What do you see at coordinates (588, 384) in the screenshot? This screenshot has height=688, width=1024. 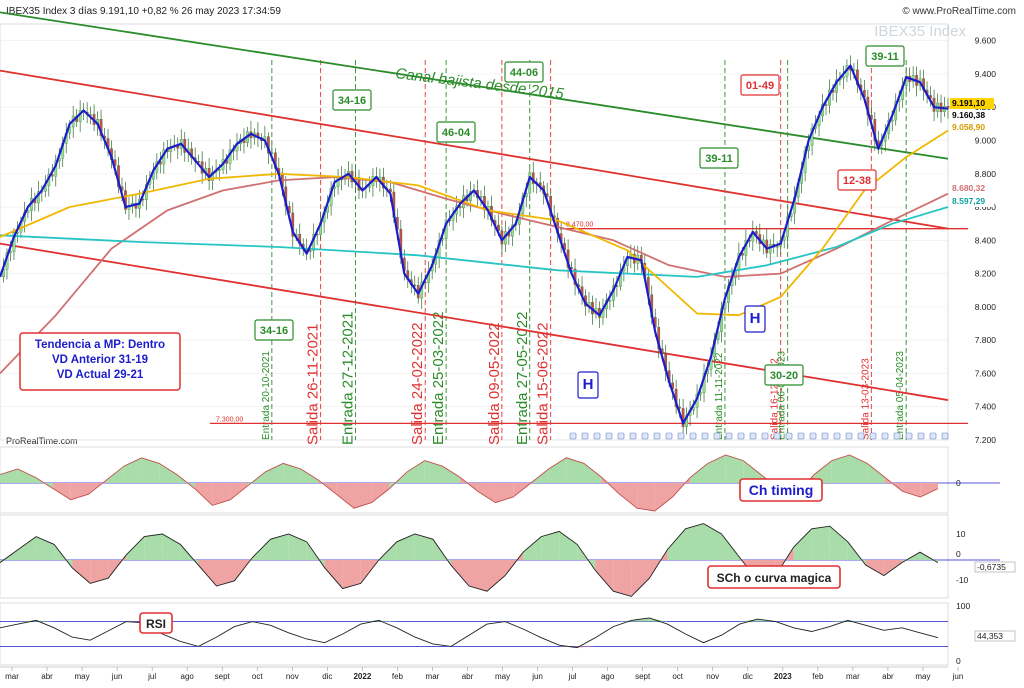 I see `pattern-badge-label: H` at bounding box center [588, 384].